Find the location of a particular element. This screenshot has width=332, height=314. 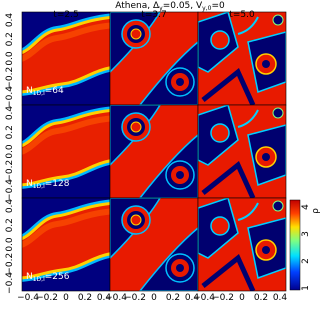

row-label: N1D,l=128 is located at coordinates (48, 184).